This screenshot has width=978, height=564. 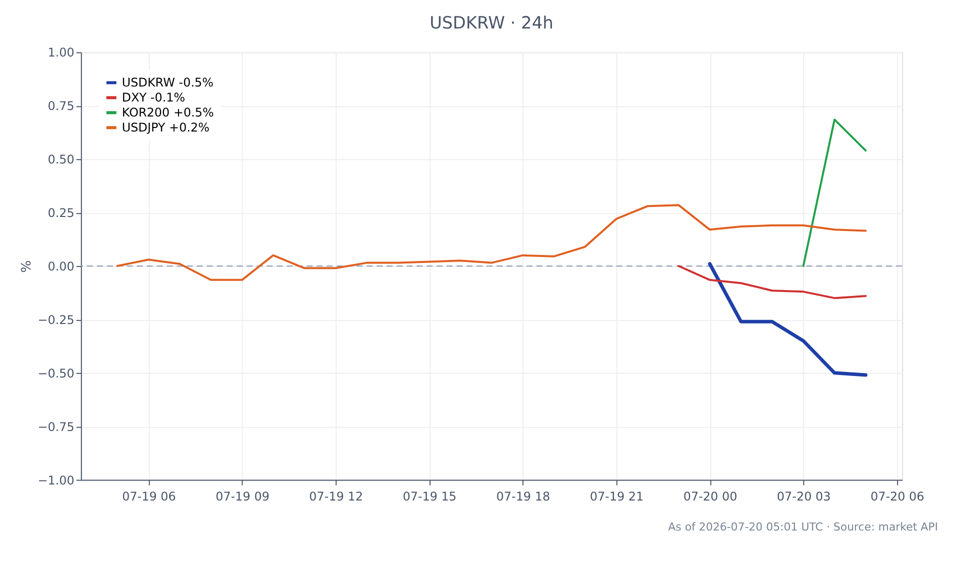 What do you see at coordinates (61, 53) in the screenshot?
I see `y-tick-label: 1.00` at bounding box center [61, 53].